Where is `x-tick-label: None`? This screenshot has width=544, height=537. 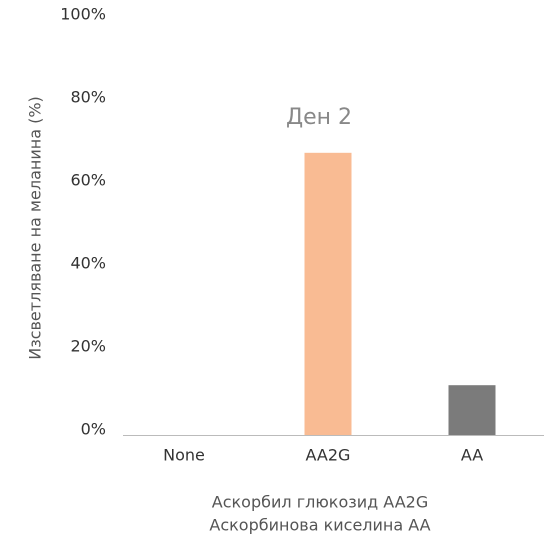 x-tick-label: None is located at coordinates (184, 455).